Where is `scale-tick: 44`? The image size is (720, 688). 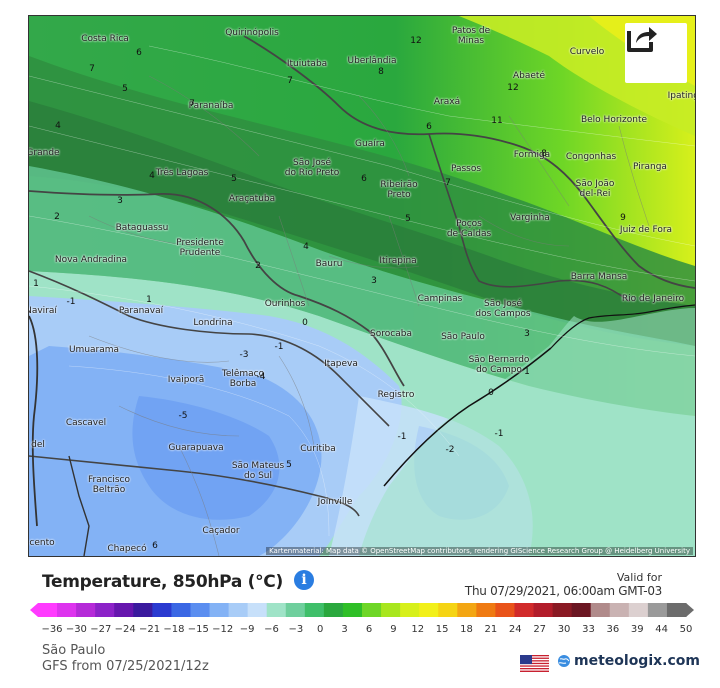
scale-tick: 44 is located at coordinates (661, 629).